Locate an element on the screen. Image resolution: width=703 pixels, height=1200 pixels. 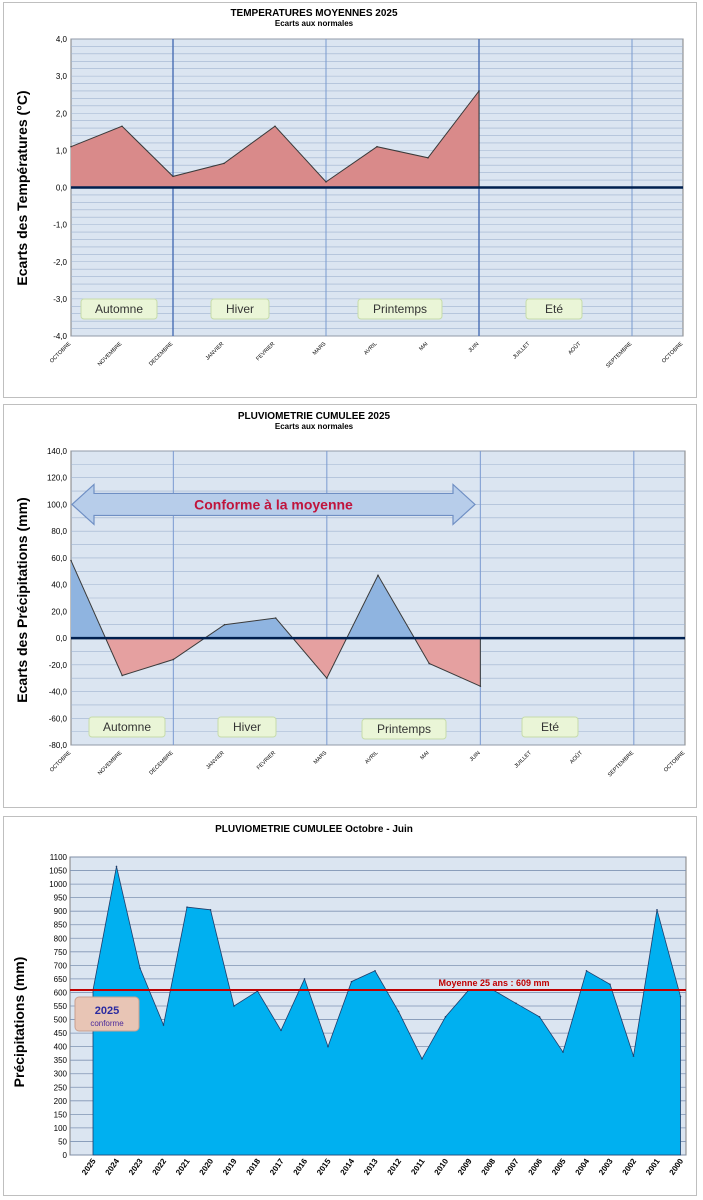
y-tick-label: 0 is located at coordinates (65, 1155).